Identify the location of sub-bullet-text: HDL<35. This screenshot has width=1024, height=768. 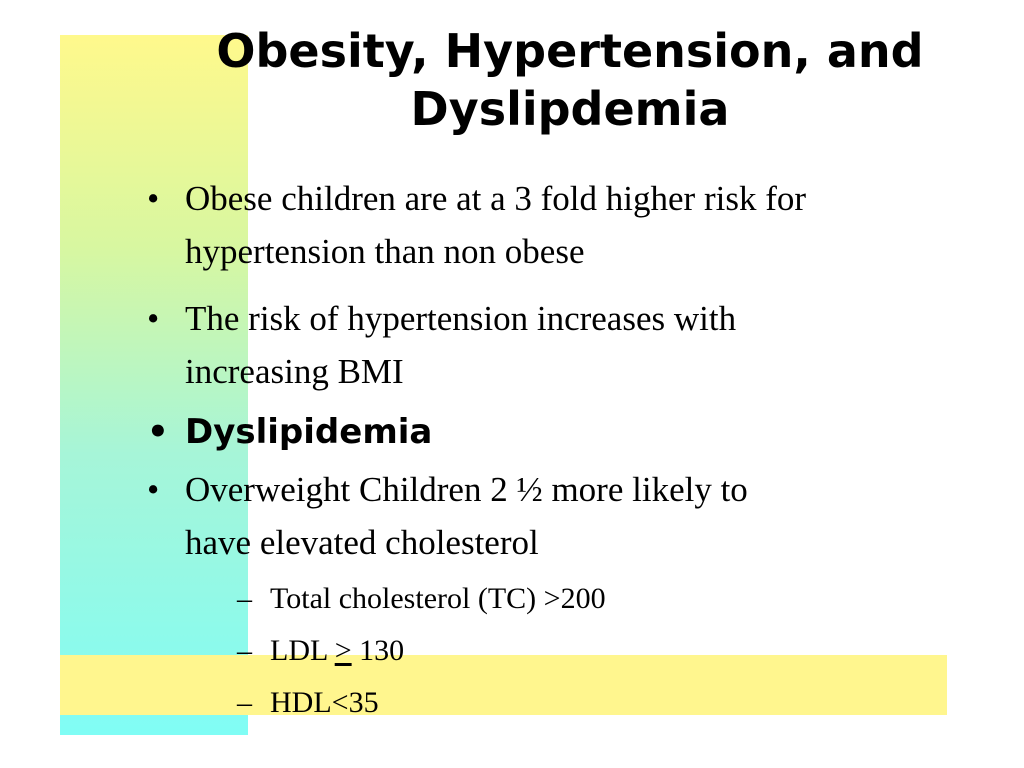
(324, 702).